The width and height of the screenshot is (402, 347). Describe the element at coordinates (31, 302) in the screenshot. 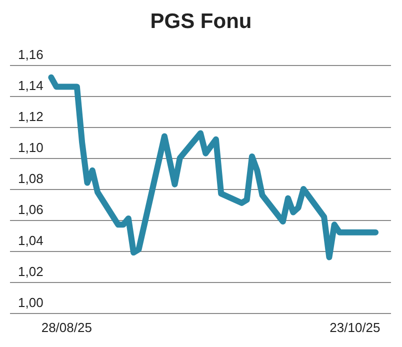

I see `y-tick-label: 1,00` at that location.